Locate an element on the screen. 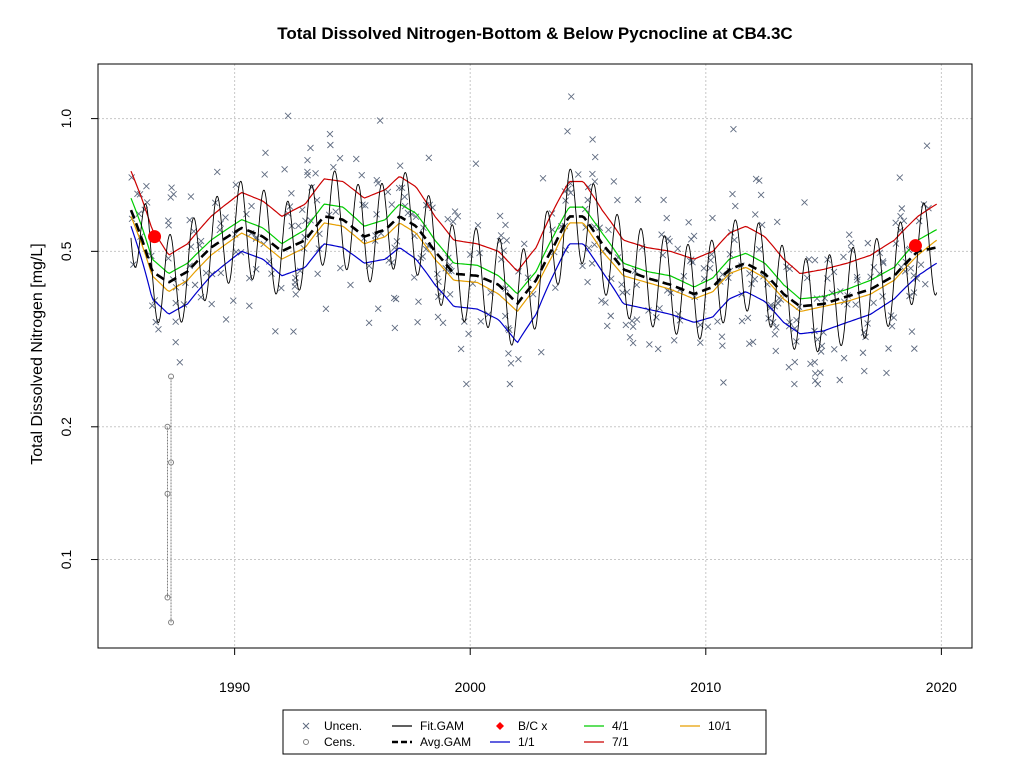 The image size is (1024, 768). legend-label: 4/1 is located at coordinates (620, 726).